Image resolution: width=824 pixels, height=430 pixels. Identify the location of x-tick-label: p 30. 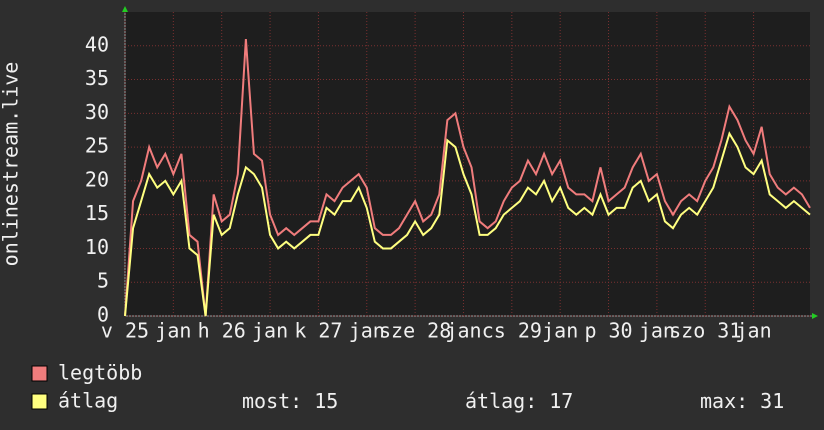
(608, 331).